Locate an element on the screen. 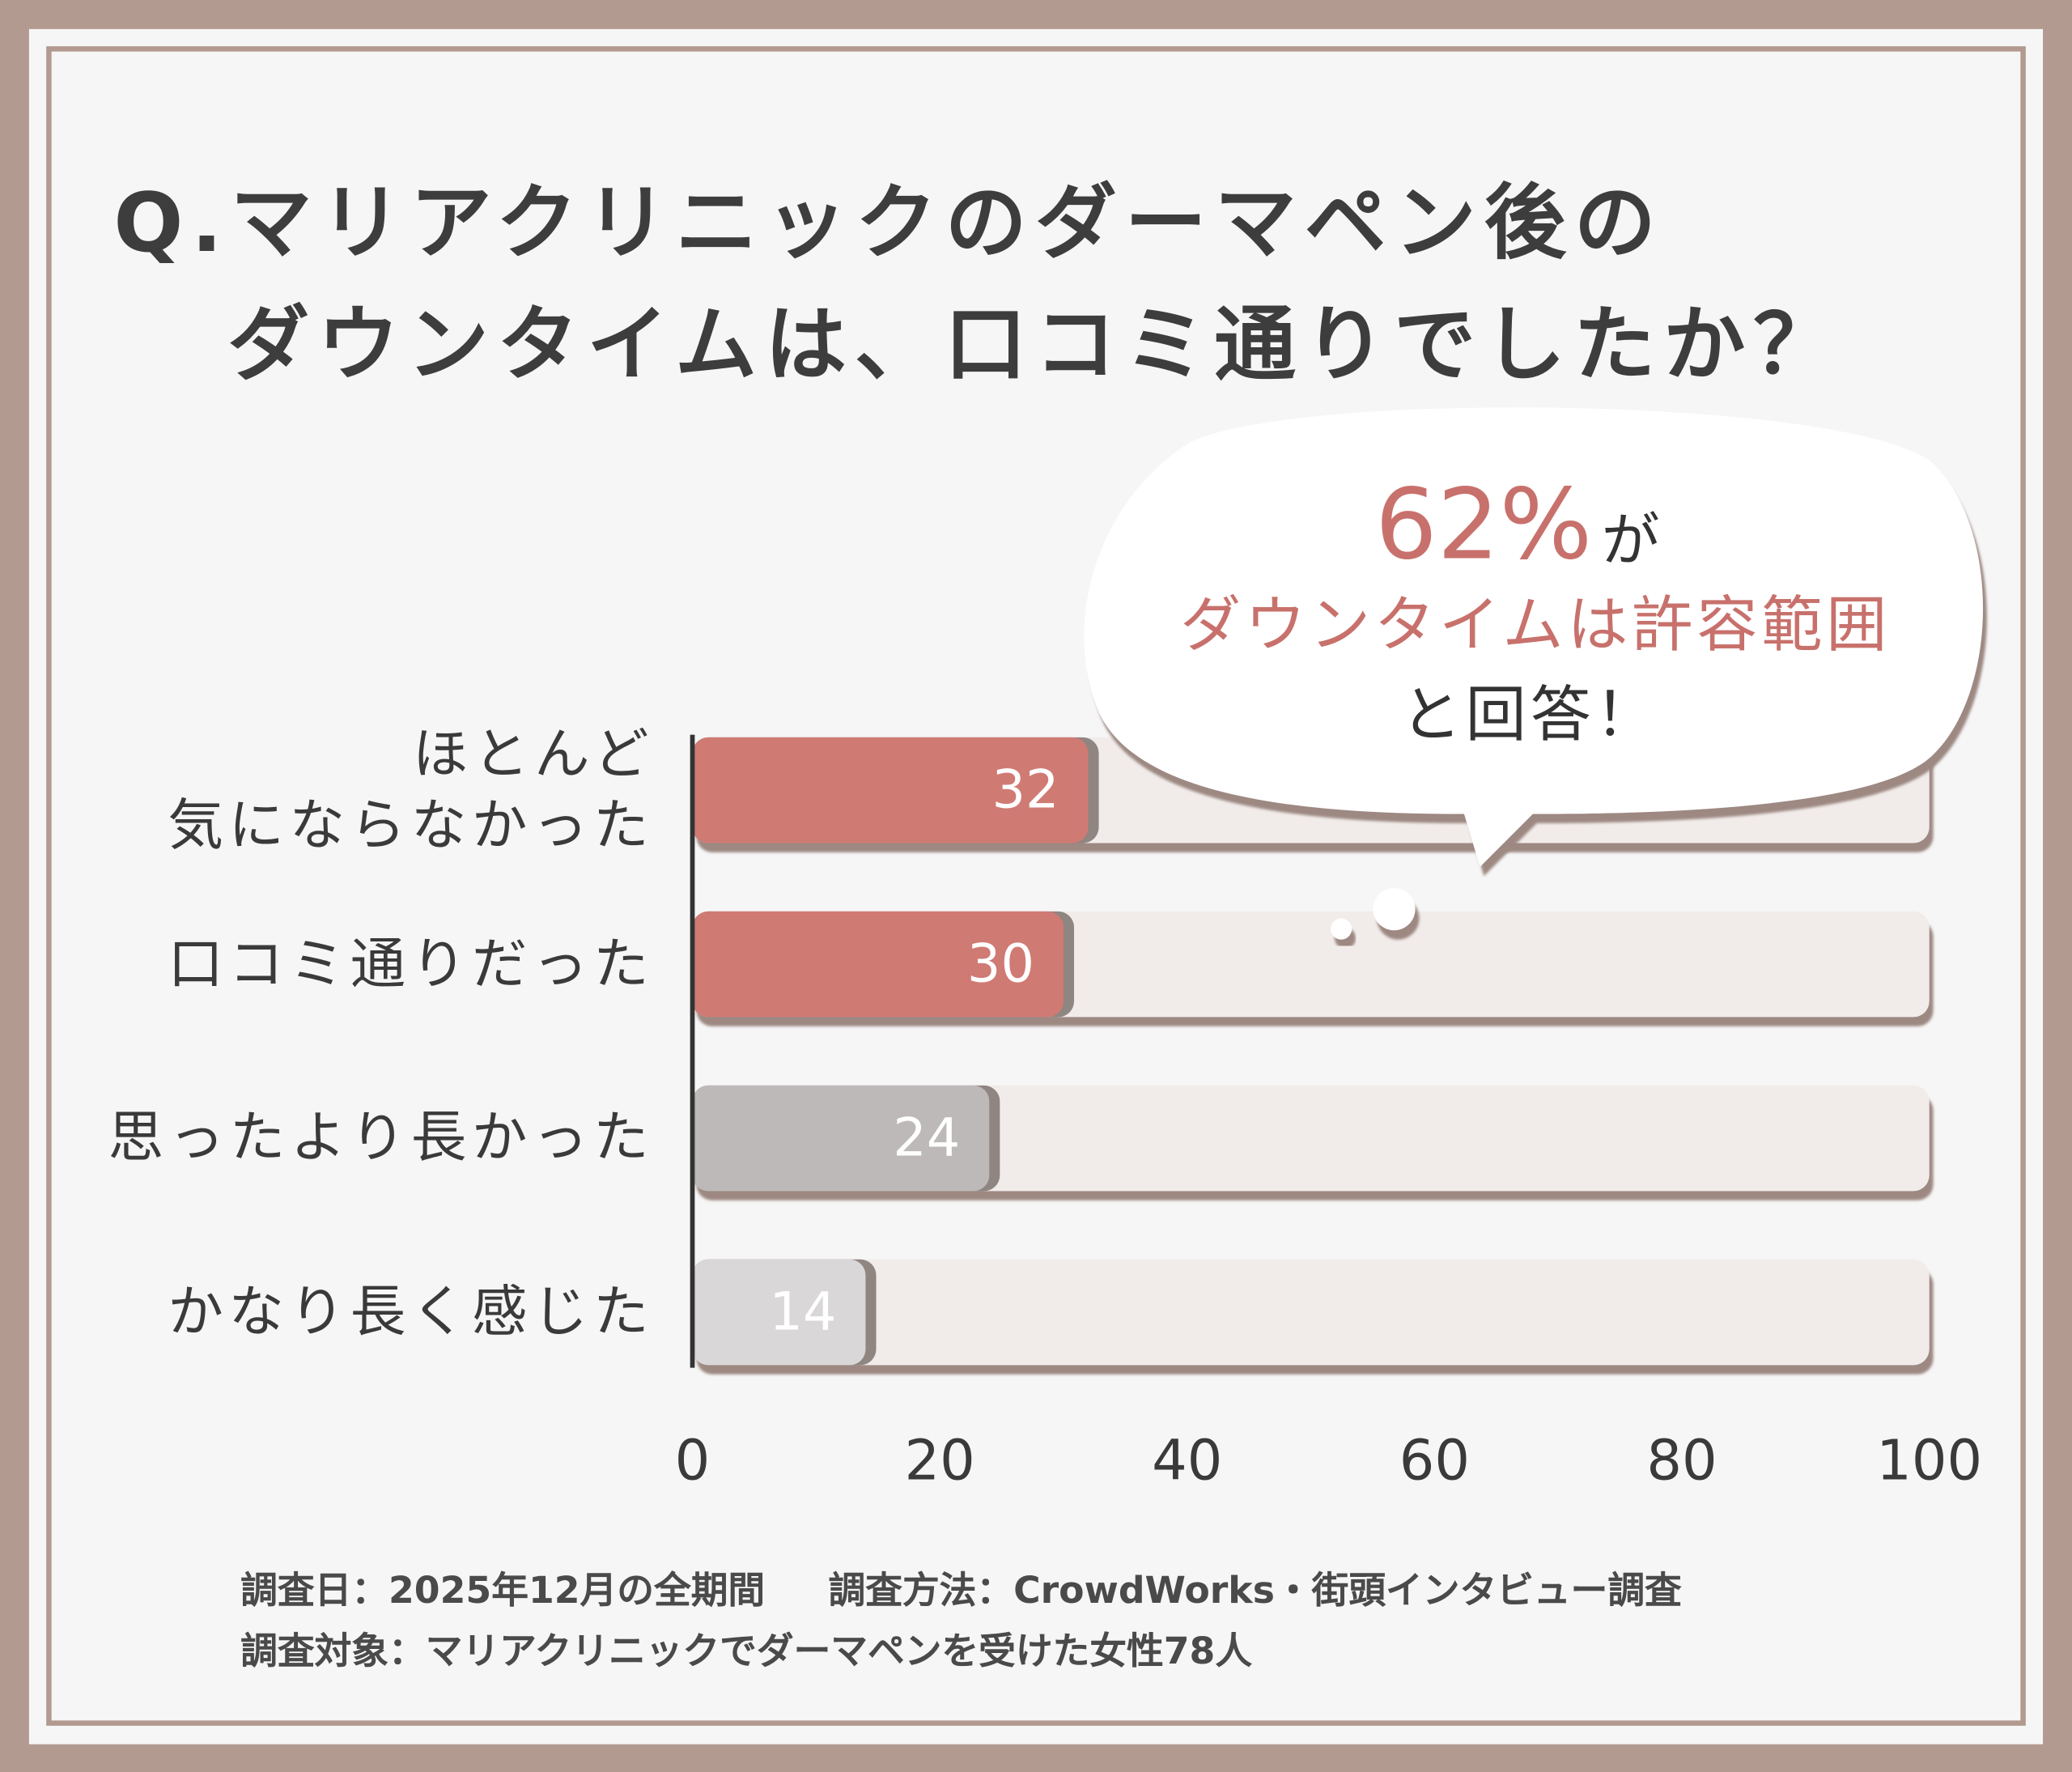  category-label: 口コミ通りだった is located at coordinates (411, 964).